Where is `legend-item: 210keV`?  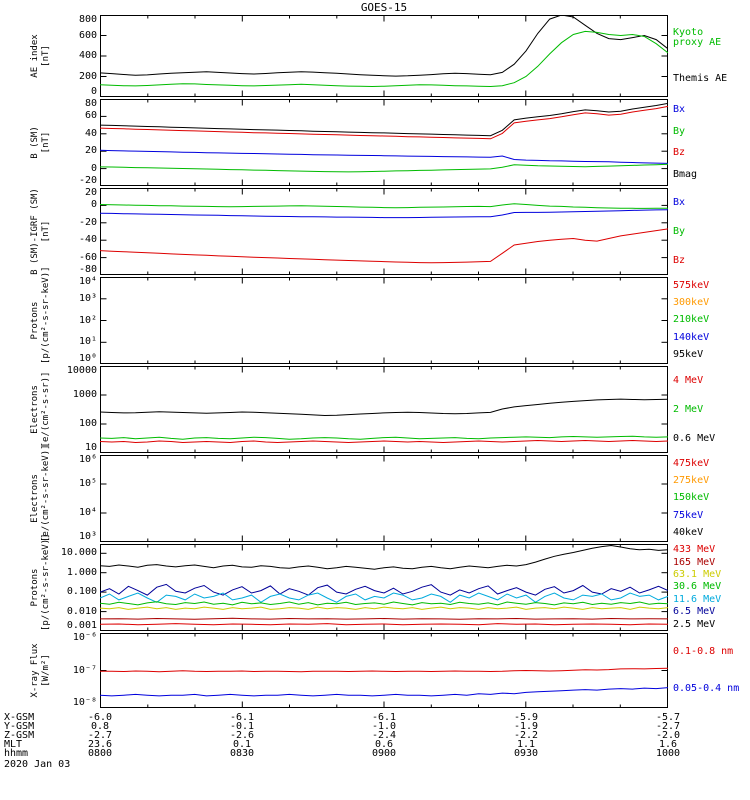
legend-item: 210keV is located at coordinates (691, 320).